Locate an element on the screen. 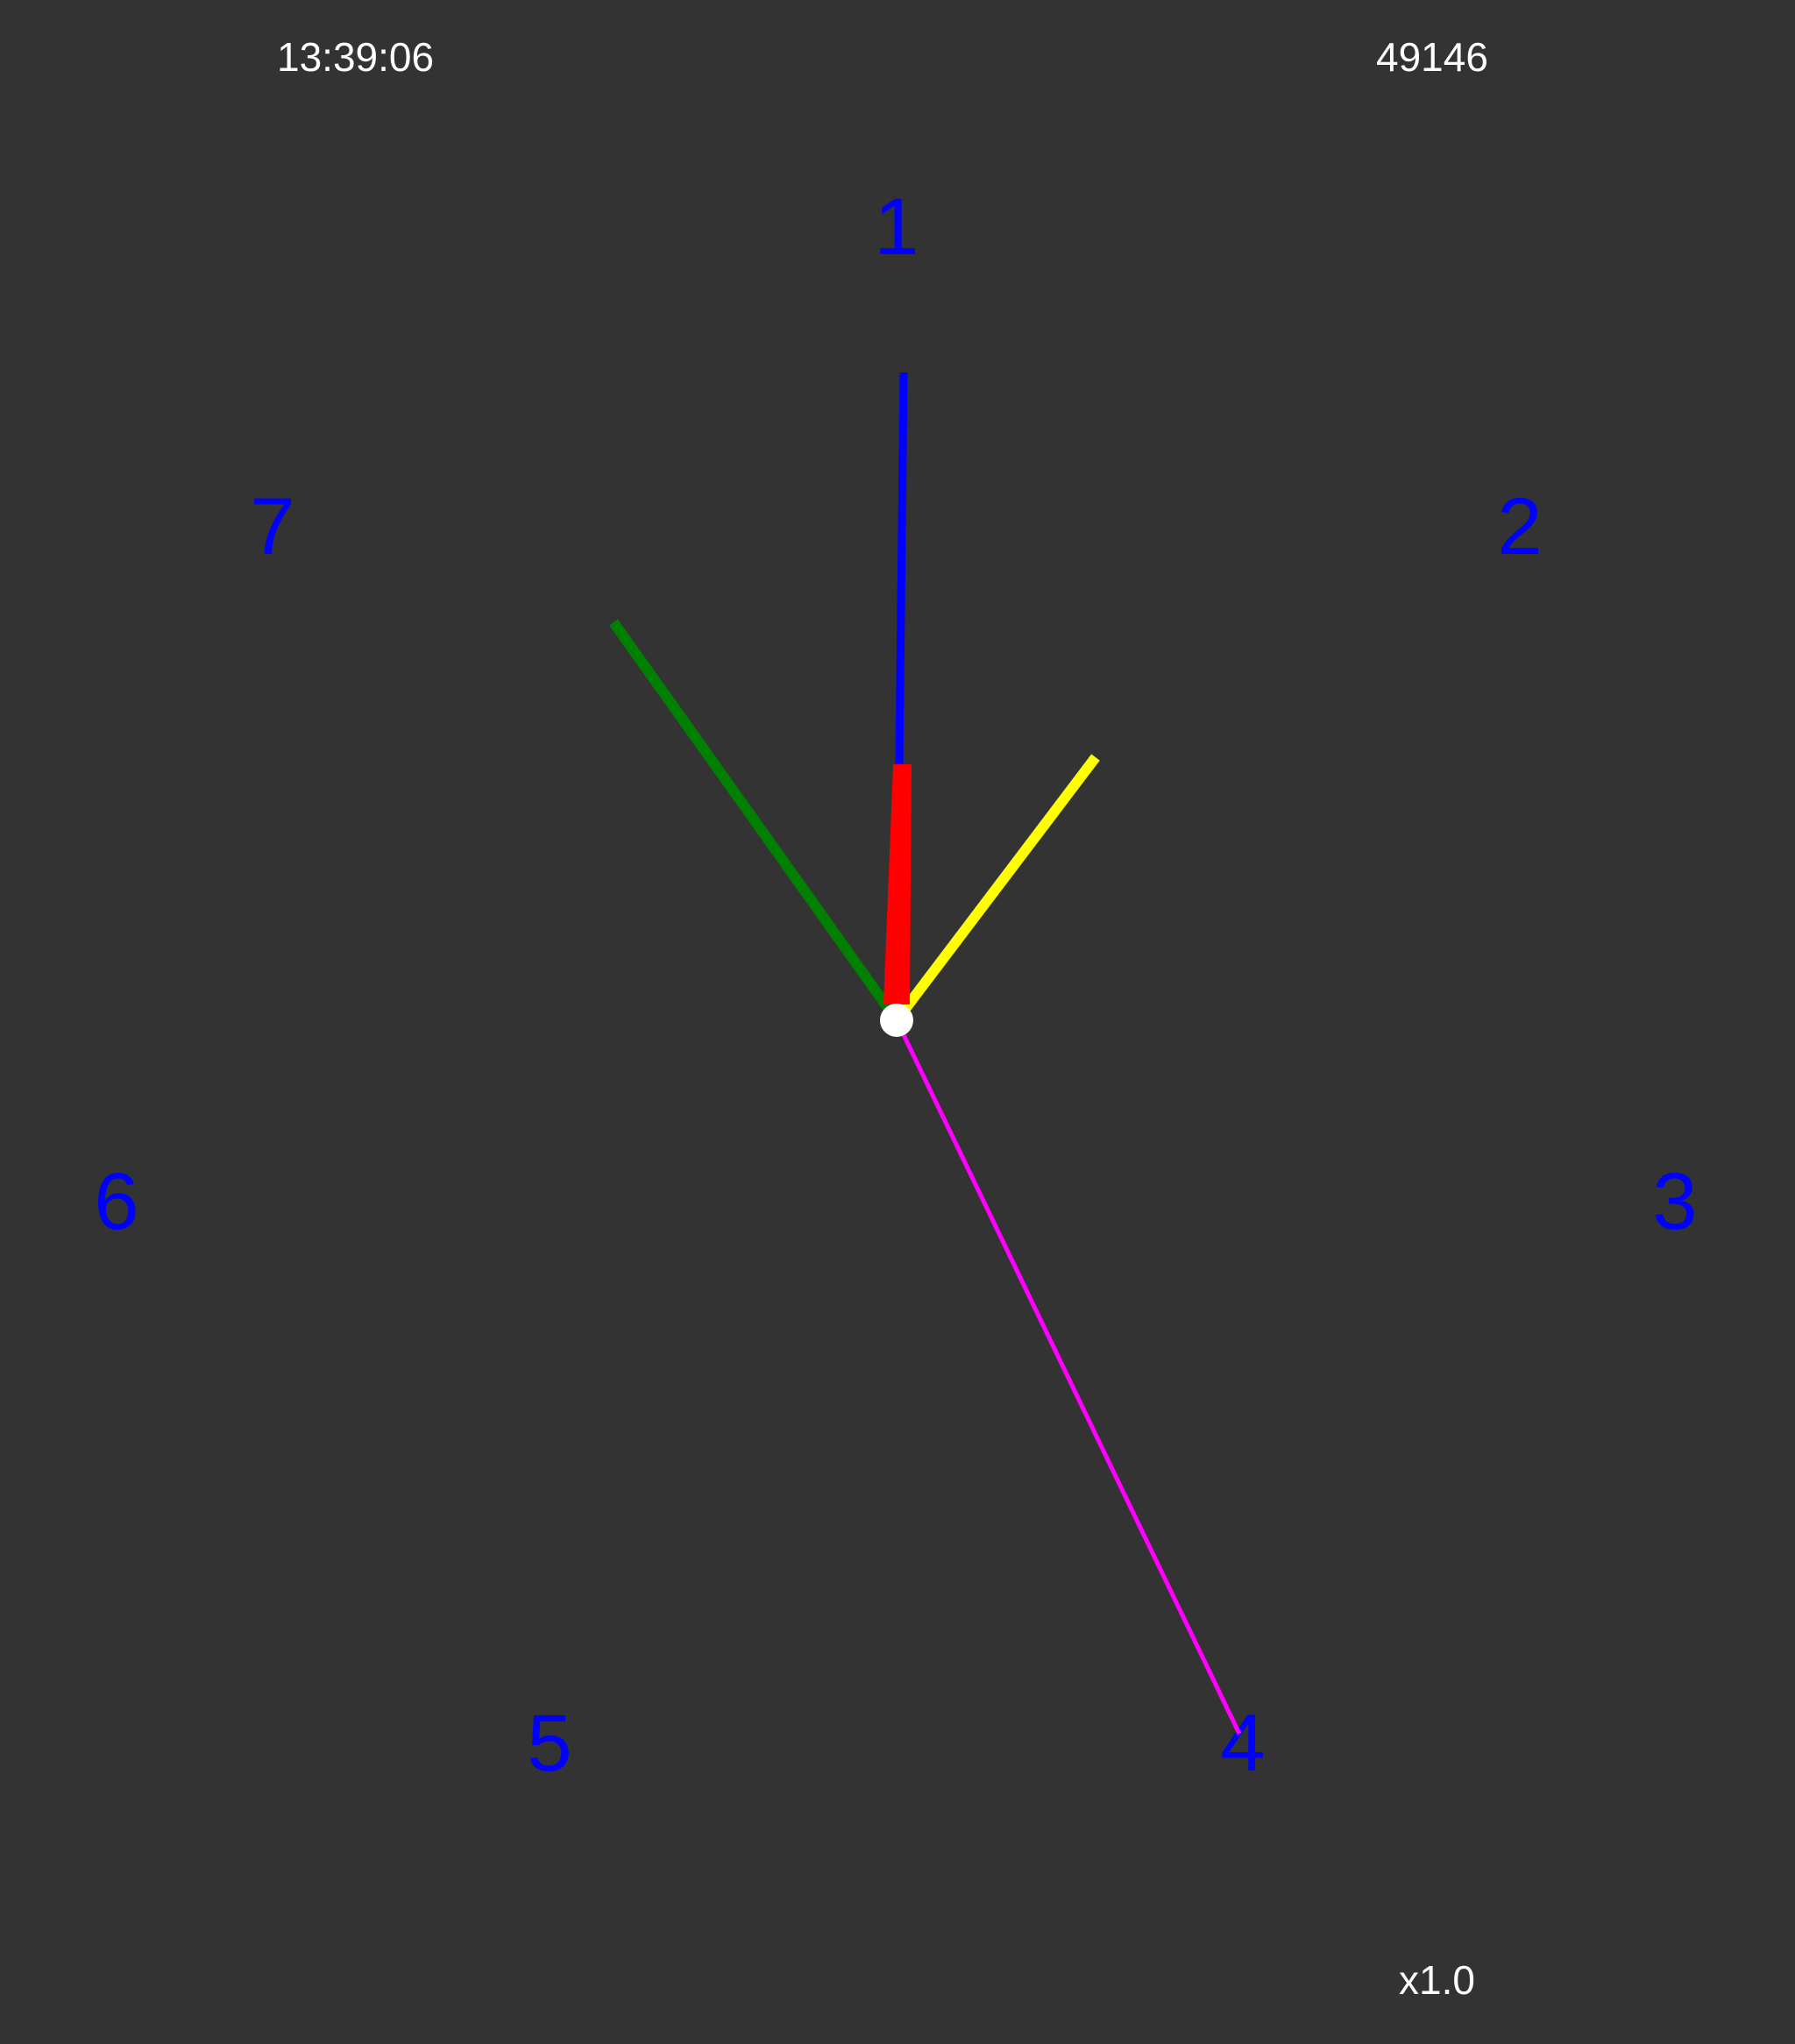 This screenshot has height=2044, width=1795. hand-yellow is located at coordinates (996, 889).